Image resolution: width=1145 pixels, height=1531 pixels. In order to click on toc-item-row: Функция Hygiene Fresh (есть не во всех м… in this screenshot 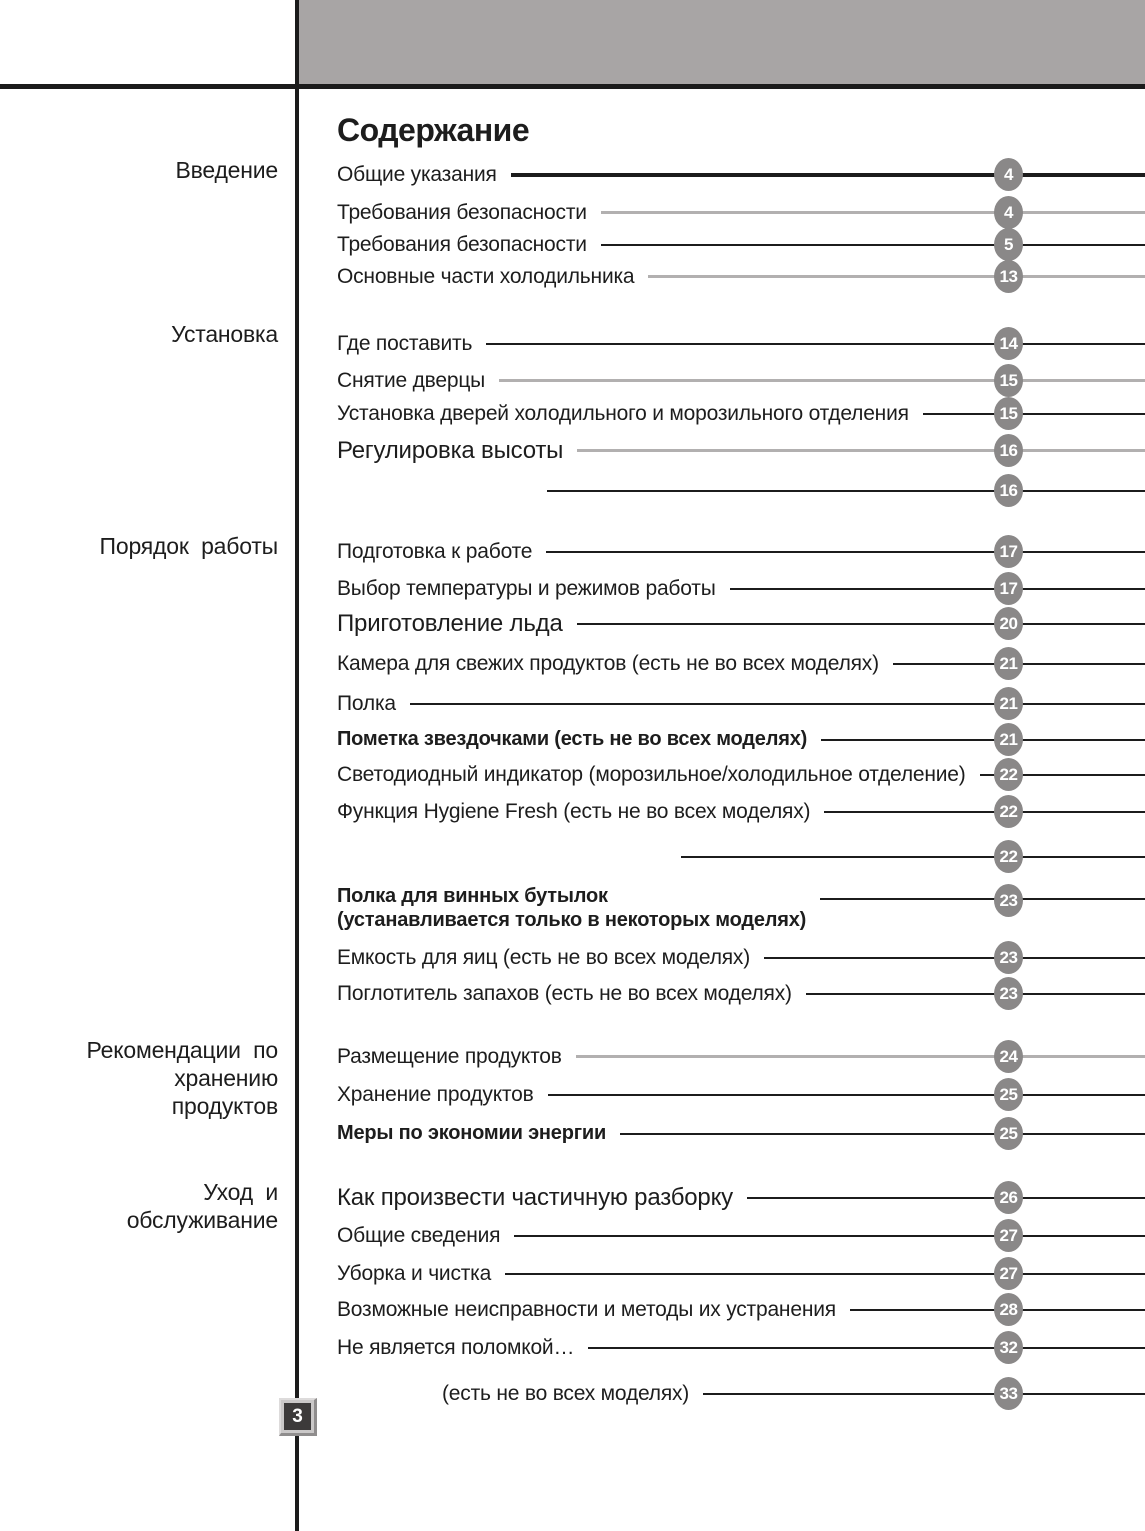, I will do `click(741, 811)`.